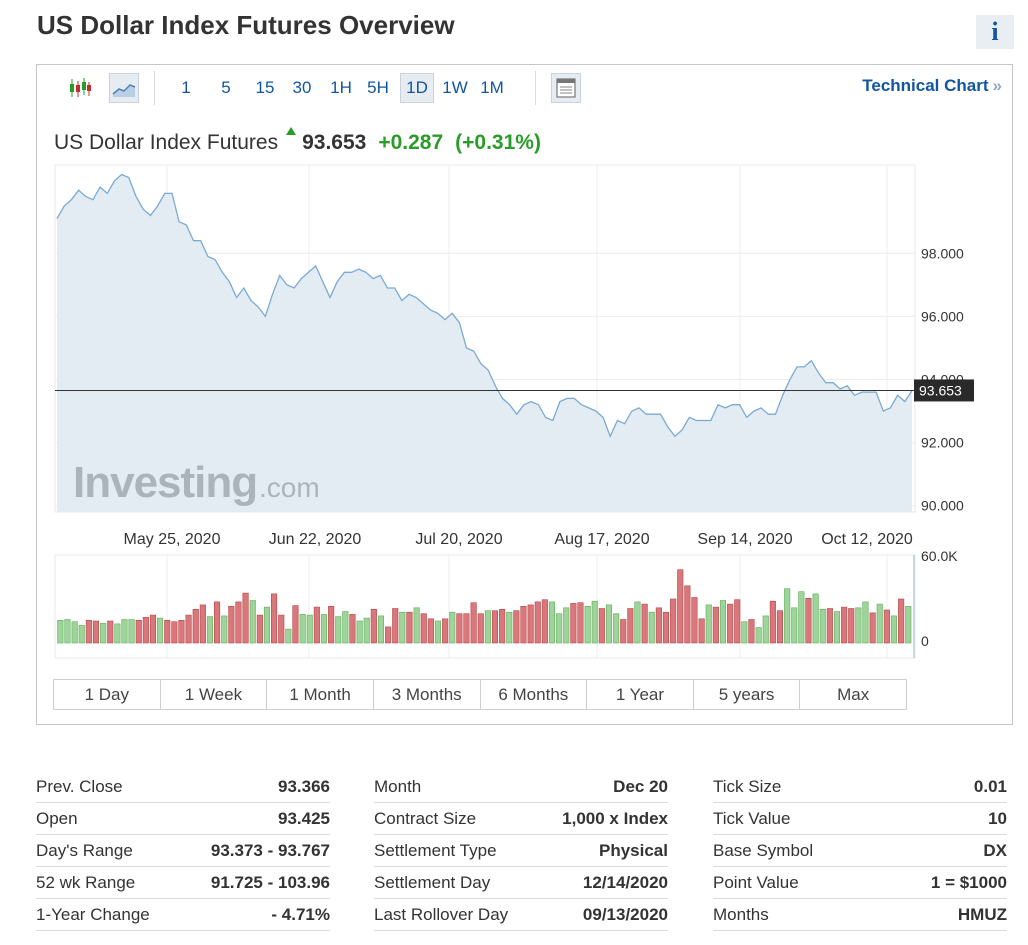  What do you see at coordinates (640, 694) in the screenshot?
I see `range-1-year: 1 Year` at bounding box center [640, 694].